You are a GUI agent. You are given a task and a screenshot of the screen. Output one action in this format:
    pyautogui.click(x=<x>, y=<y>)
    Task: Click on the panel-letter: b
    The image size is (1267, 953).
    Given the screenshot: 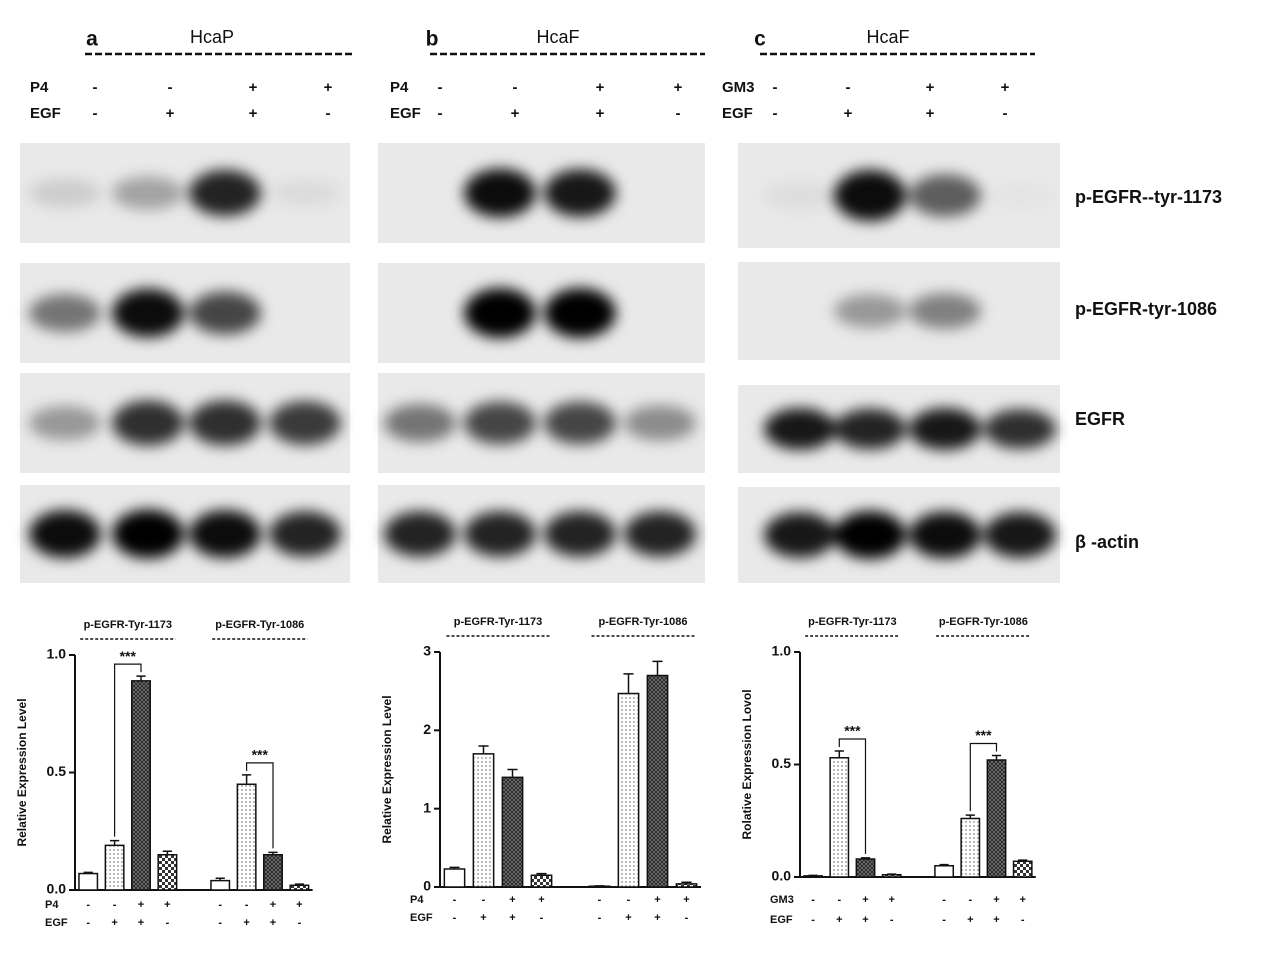 What is the action you would take?
    pyautogui.click(x=432, y=39)
    